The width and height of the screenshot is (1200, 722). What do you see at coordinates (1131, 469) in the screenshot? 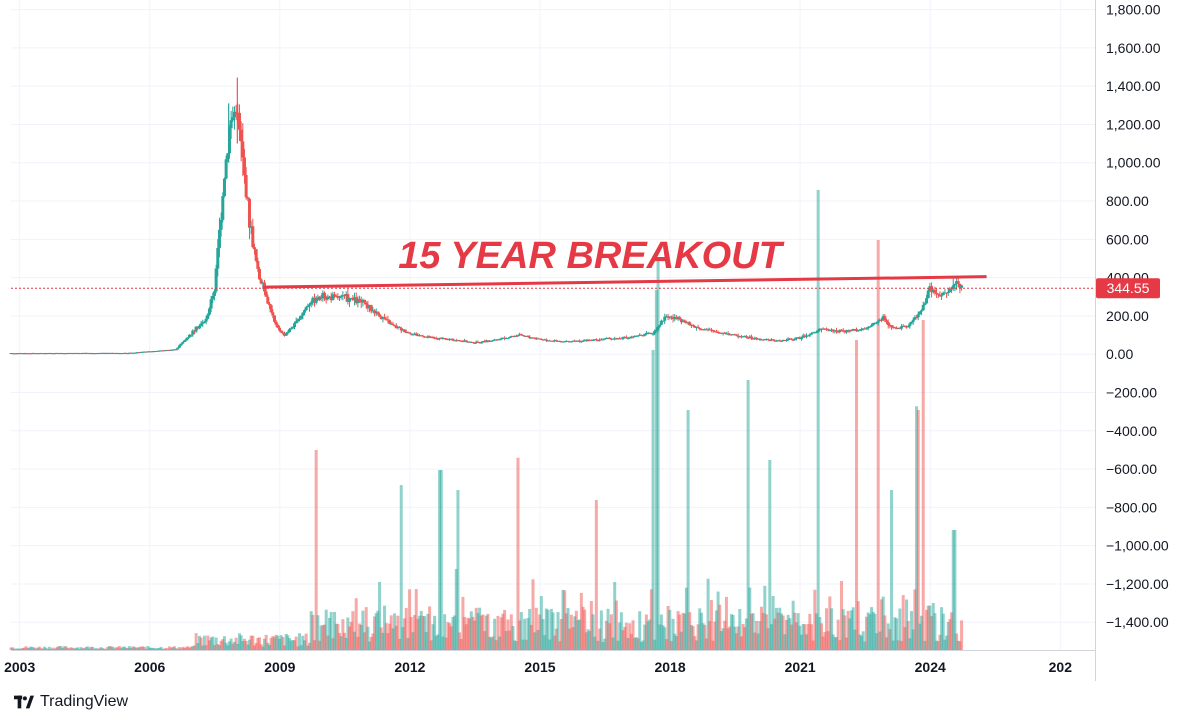
I see `y-tick-label: −600.00` at bounding box center [1131, 469].